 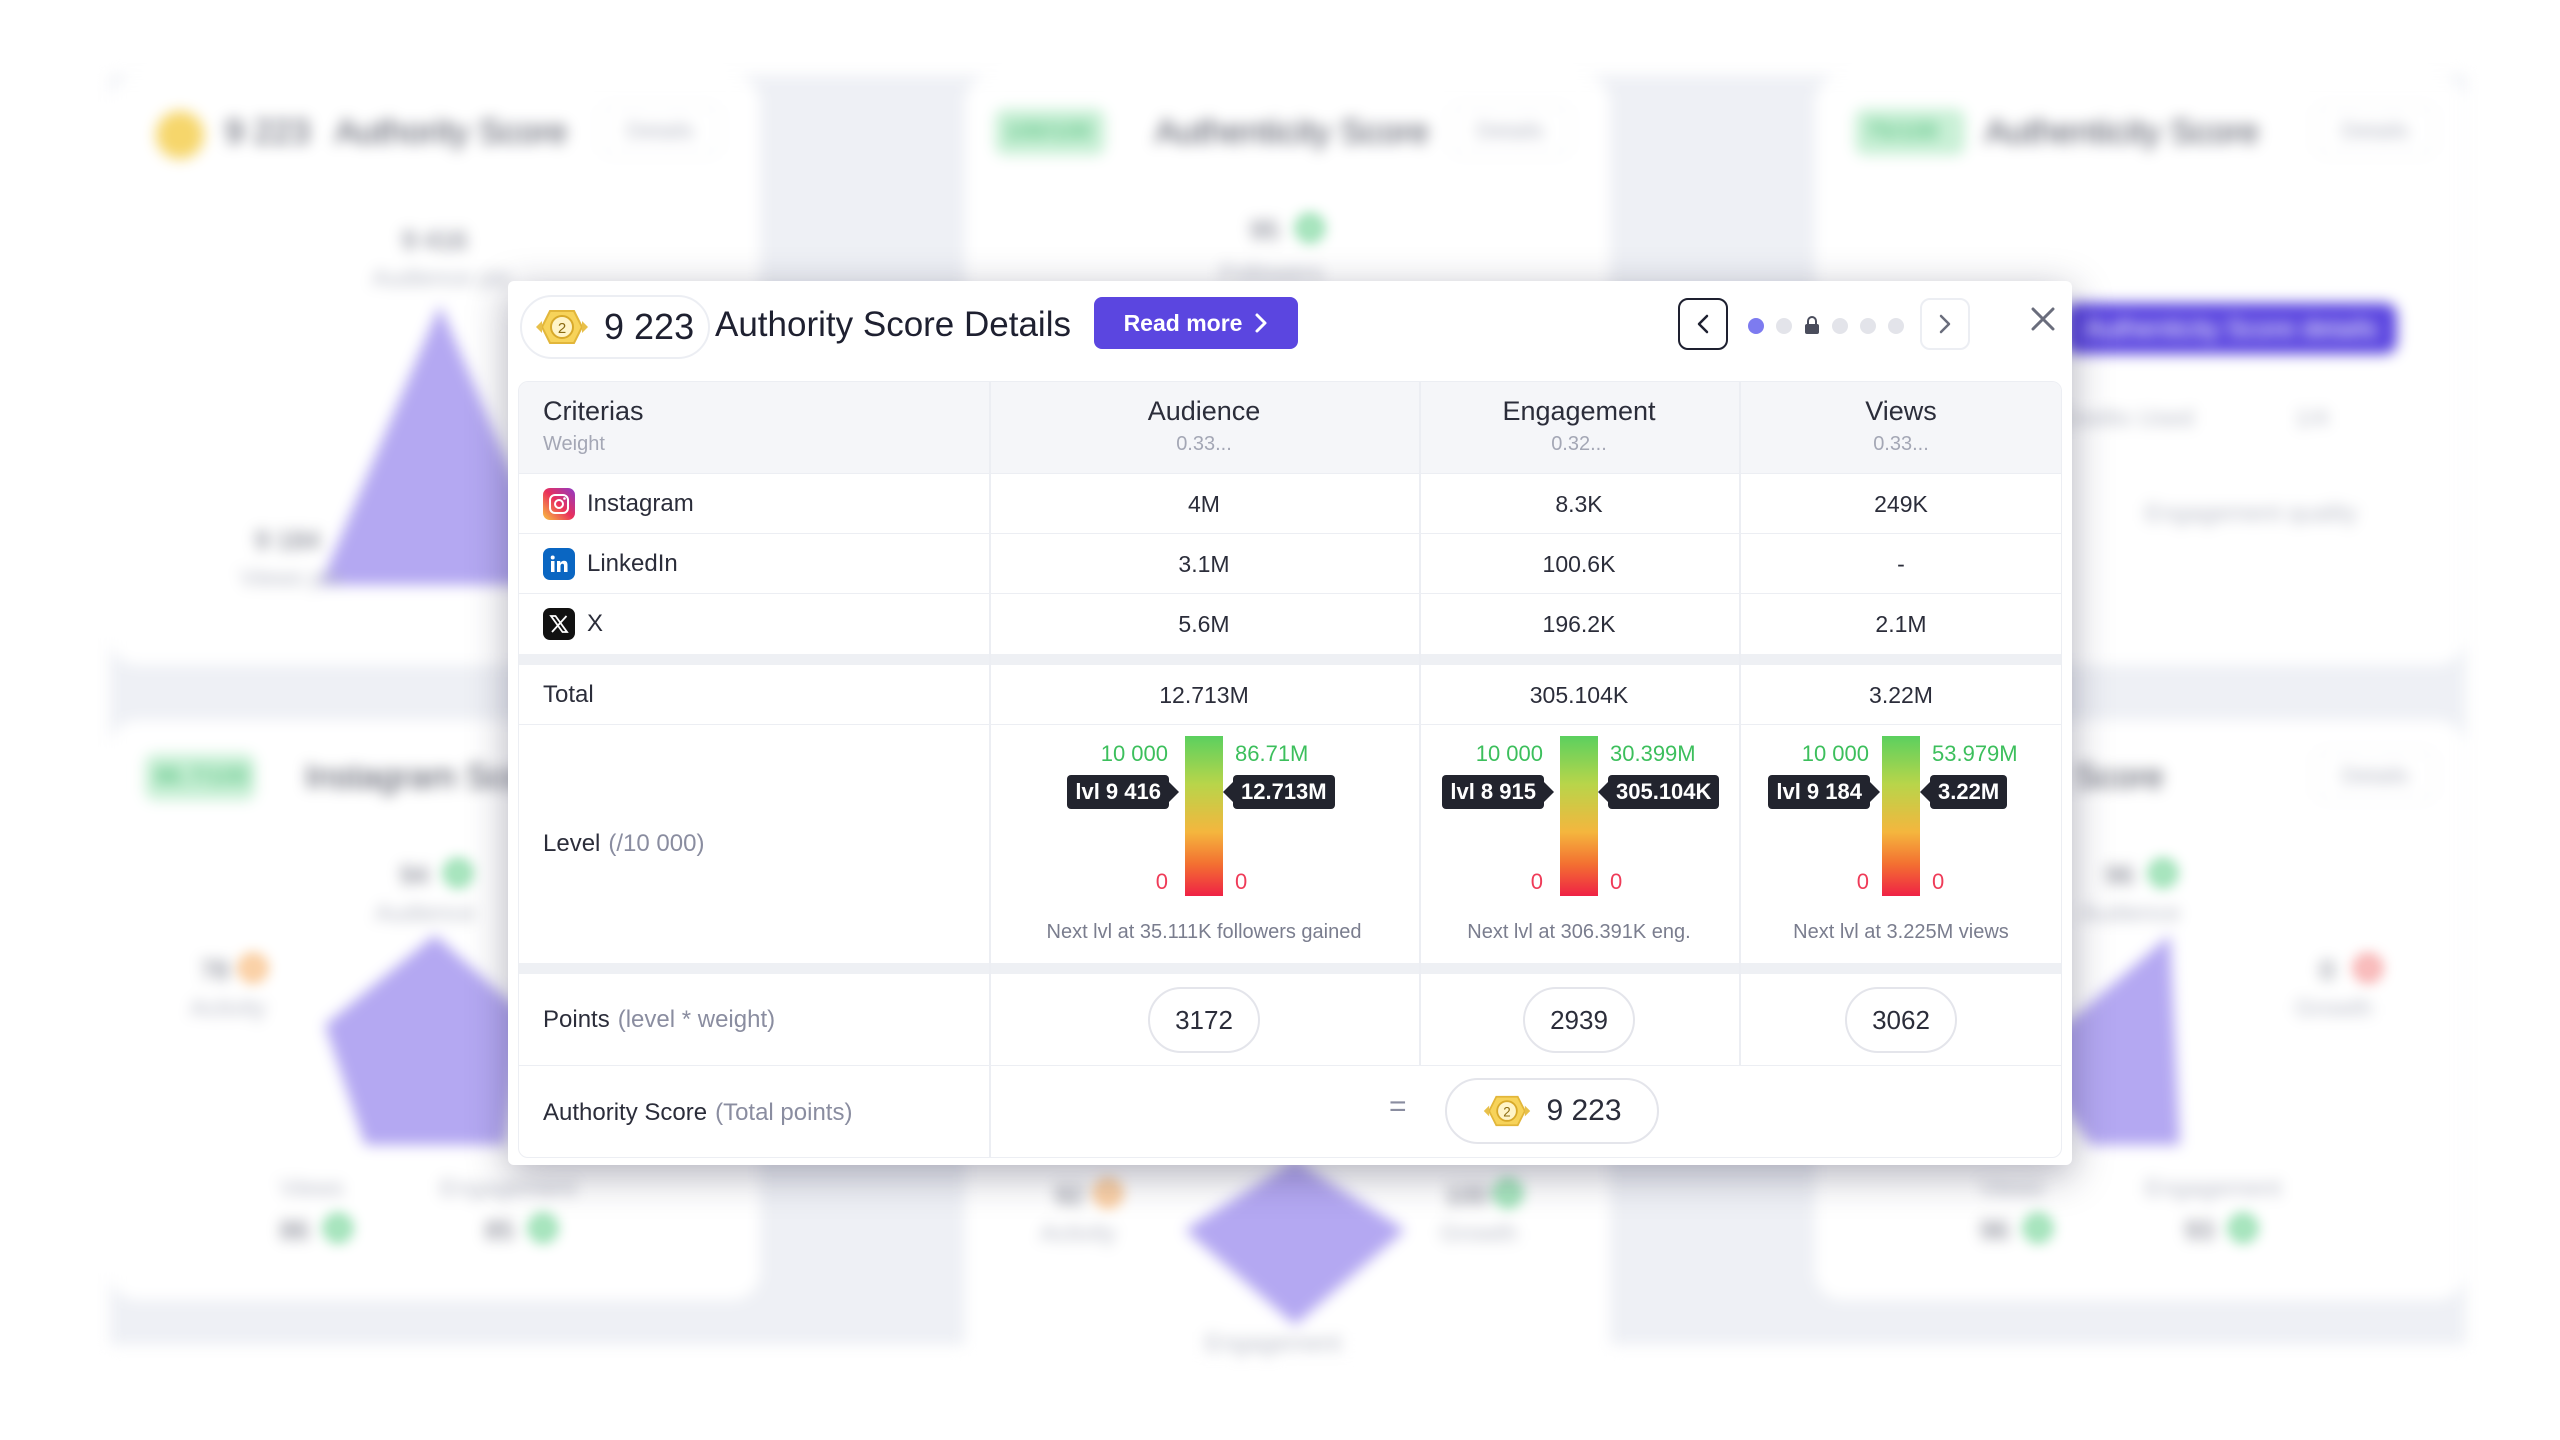 I want to click on gauge-value-tag: 305.104K, so click(x=1658, y=792).